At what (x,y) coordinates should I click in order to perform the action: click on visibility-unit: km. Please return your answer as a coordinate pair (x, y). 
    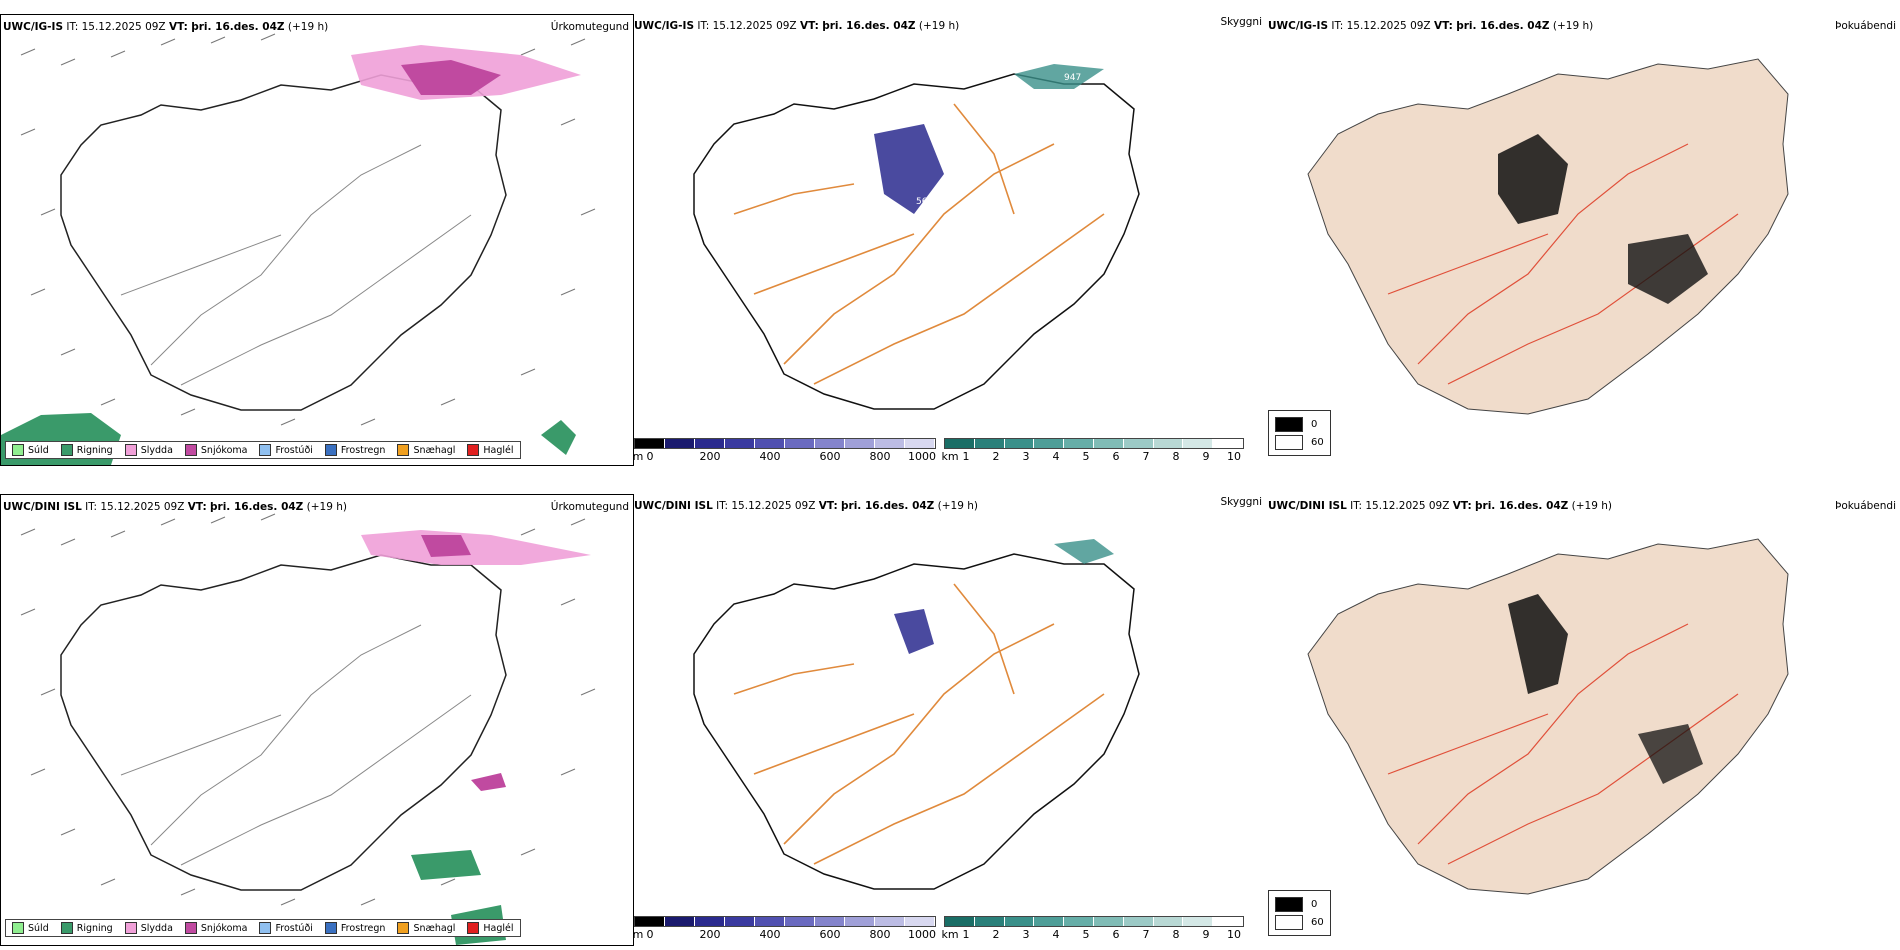
    Looking at the image, I should click on (950, 456).